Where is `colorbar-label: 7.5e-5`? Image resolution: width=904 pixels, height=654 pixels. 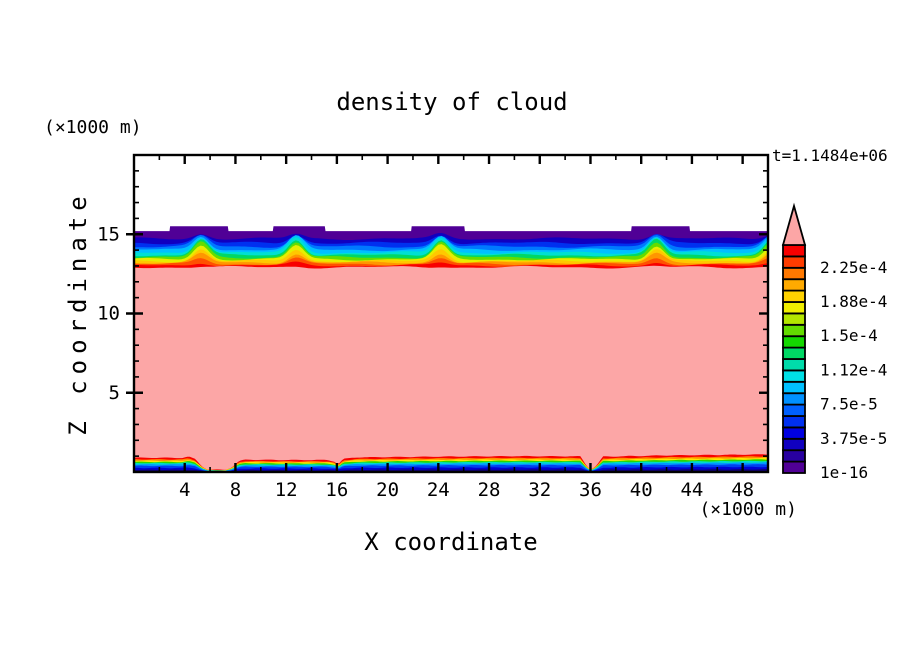
colorbar-label: 7.5e-5 is located at coordinates (849, 404).